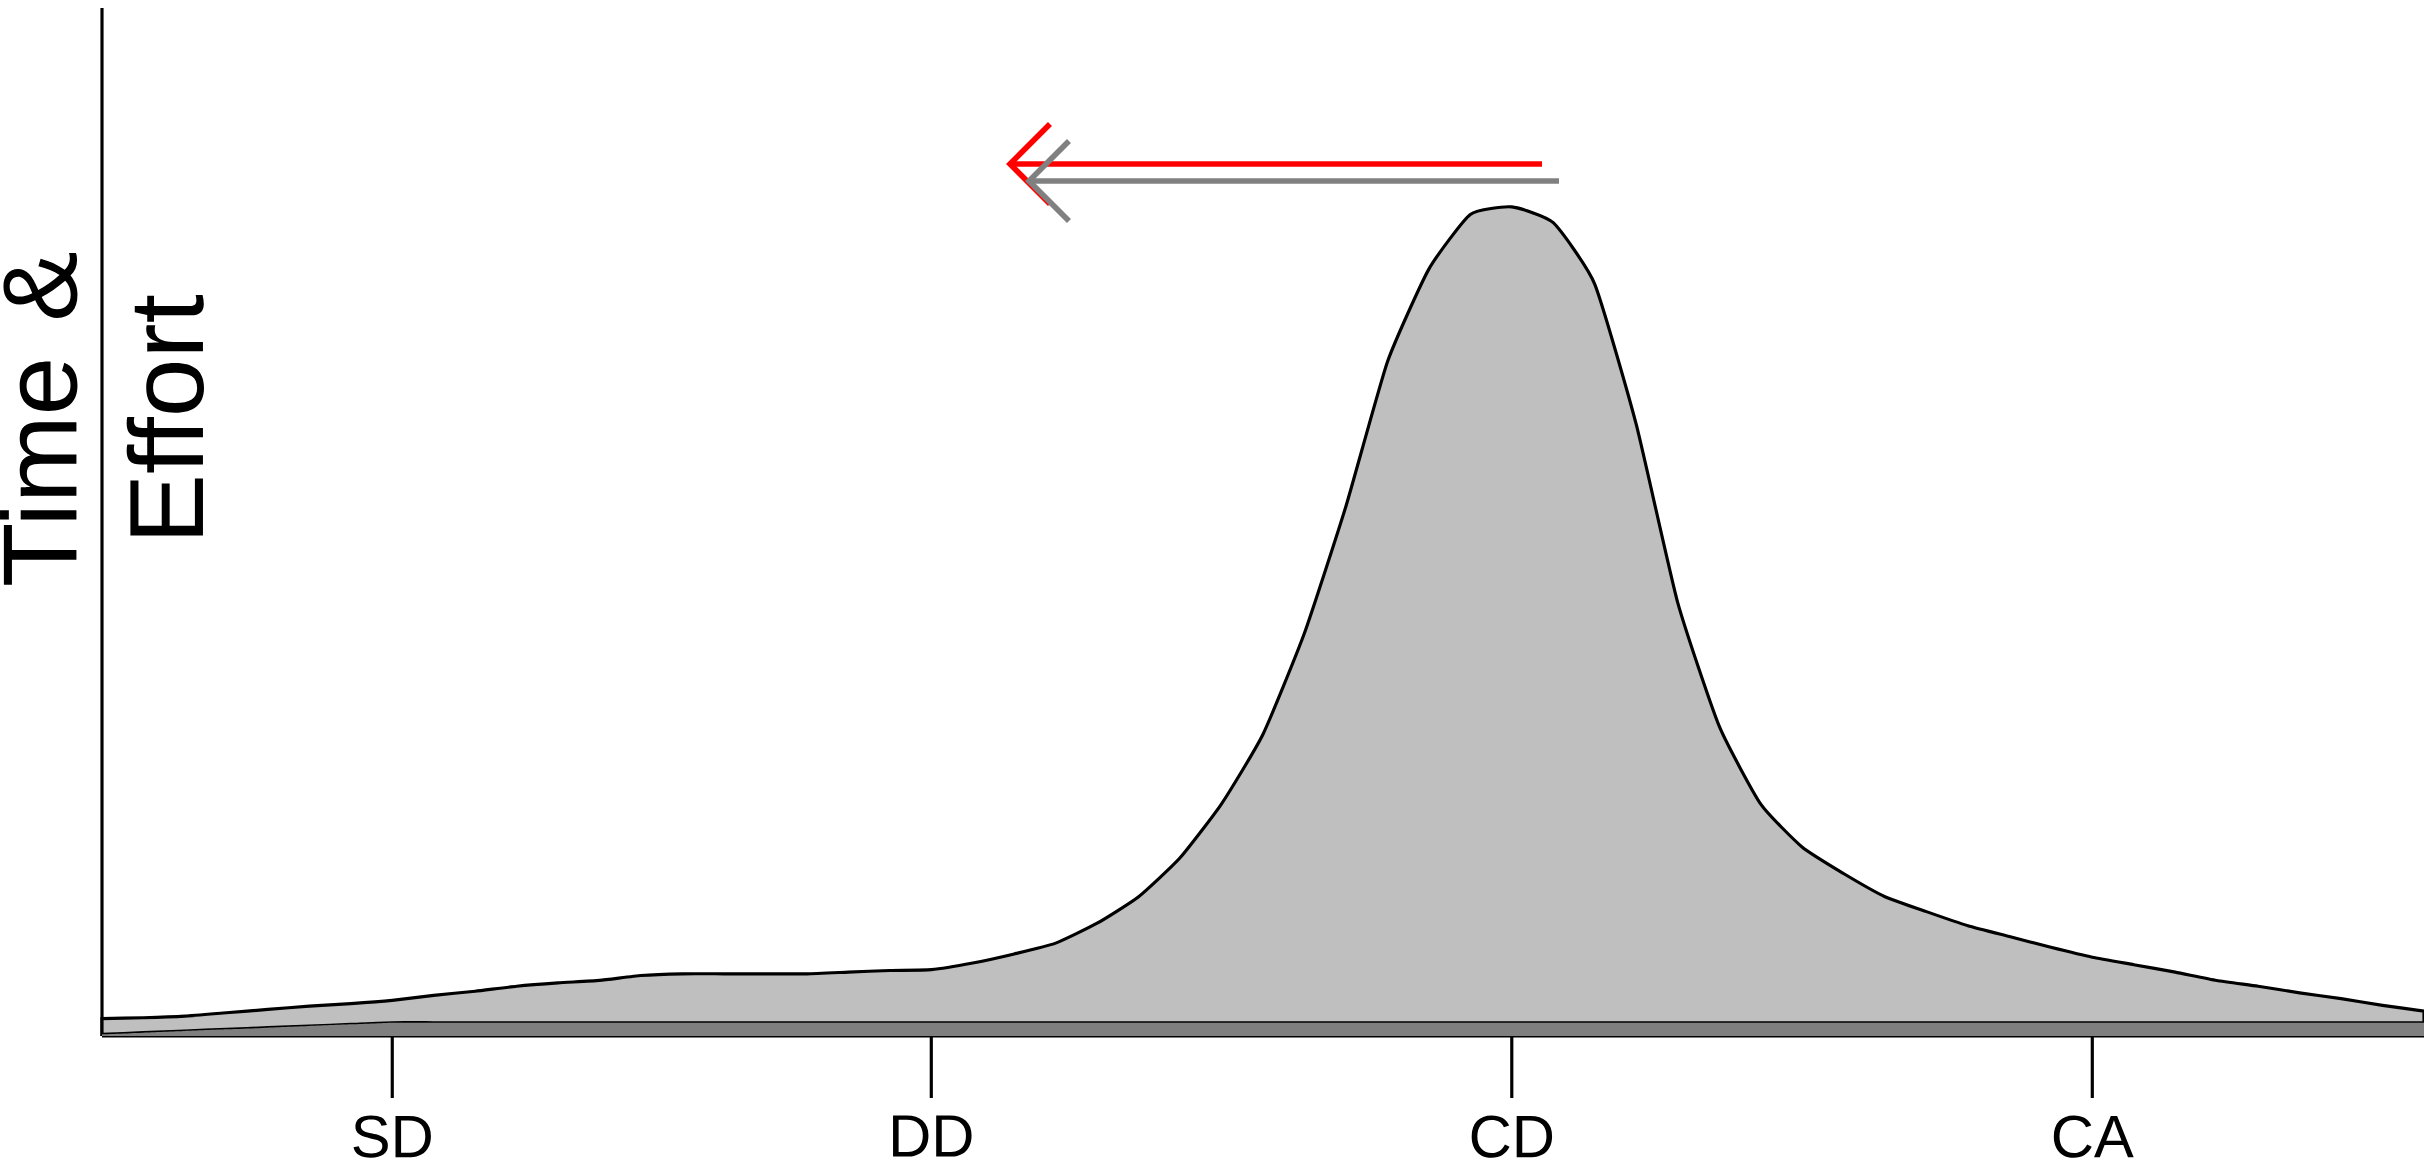 This screenshot has width=2424, height=1164. Describe the element at coordinates (932, 1136) in the screenshot. I see `x-tick-label: DD` at that location.